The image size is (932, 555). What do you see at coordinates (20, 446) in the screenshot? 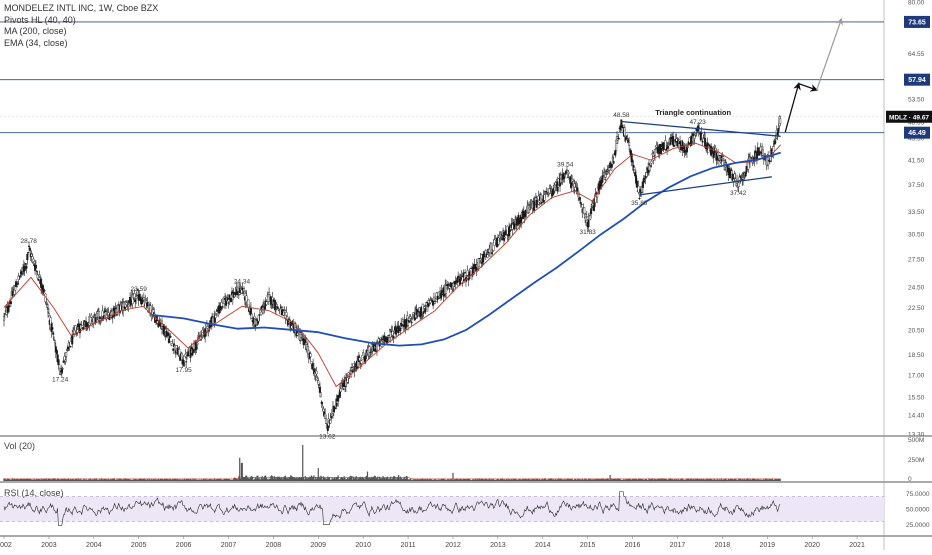
I see `volume-pane-label: Vol (20)` at bounding box center [20, 446].